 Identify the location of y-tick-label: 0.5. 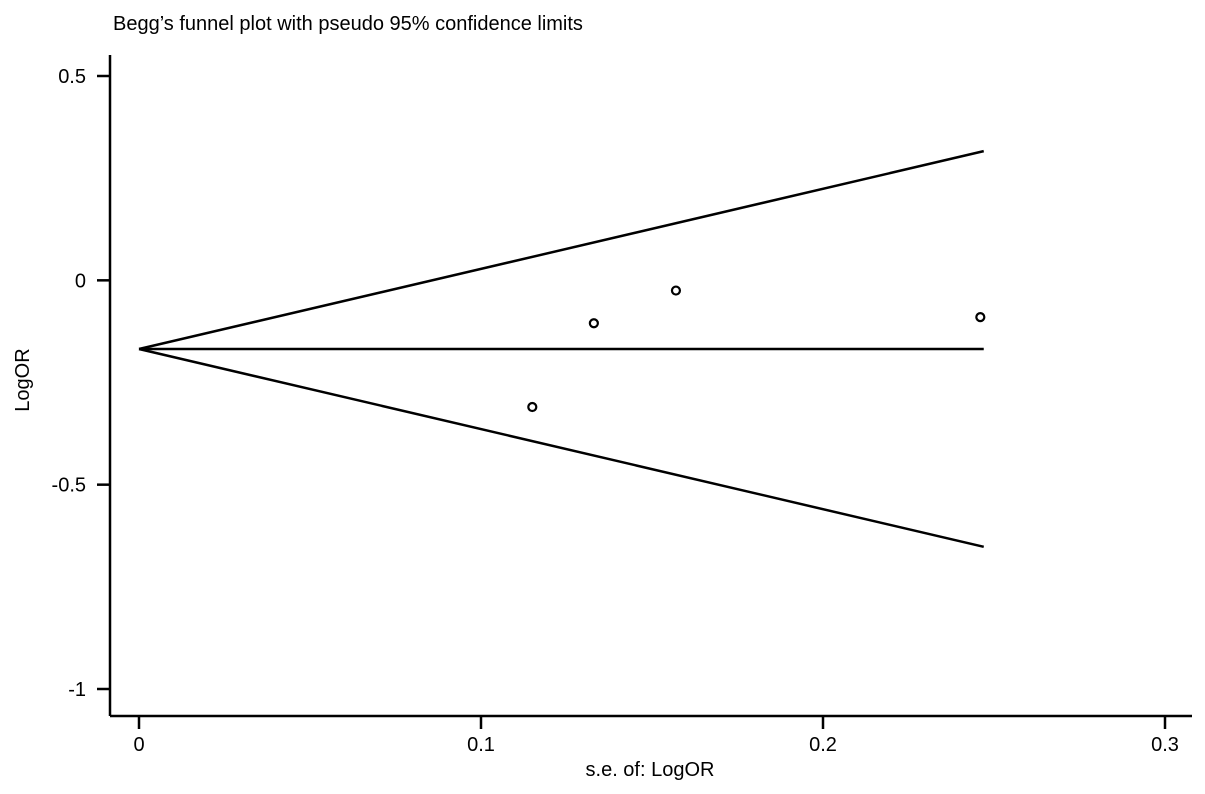
(72, 77).